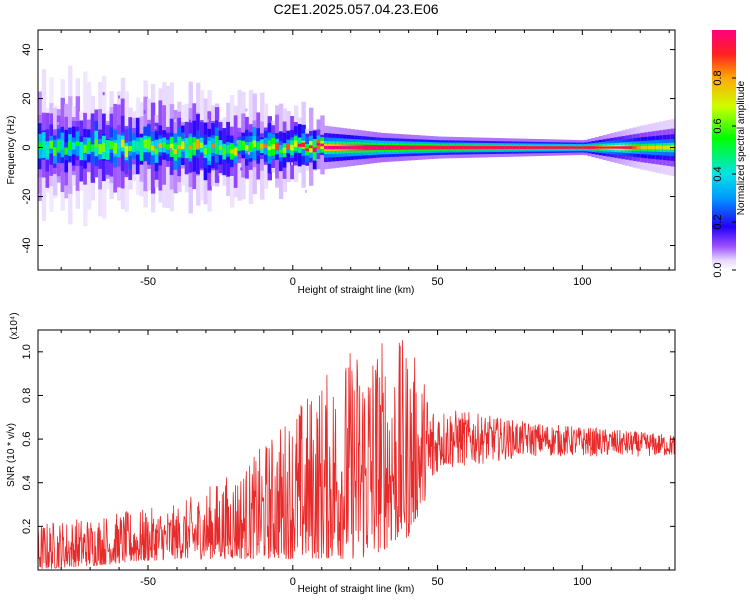  Describe the element at coordinates (293, 582) in the screenshot. I see `snr-xtick-label: 0` at that location.